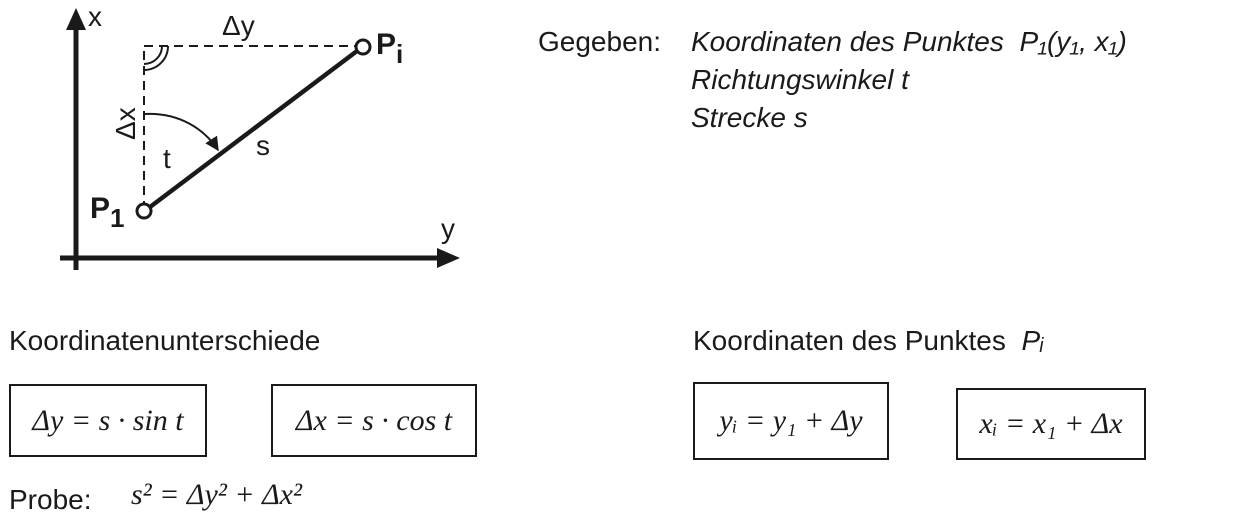 This screenshot has width=1245, height=519. I want to click on given-line-2: Richtungswinkel t, so click(800, 79).